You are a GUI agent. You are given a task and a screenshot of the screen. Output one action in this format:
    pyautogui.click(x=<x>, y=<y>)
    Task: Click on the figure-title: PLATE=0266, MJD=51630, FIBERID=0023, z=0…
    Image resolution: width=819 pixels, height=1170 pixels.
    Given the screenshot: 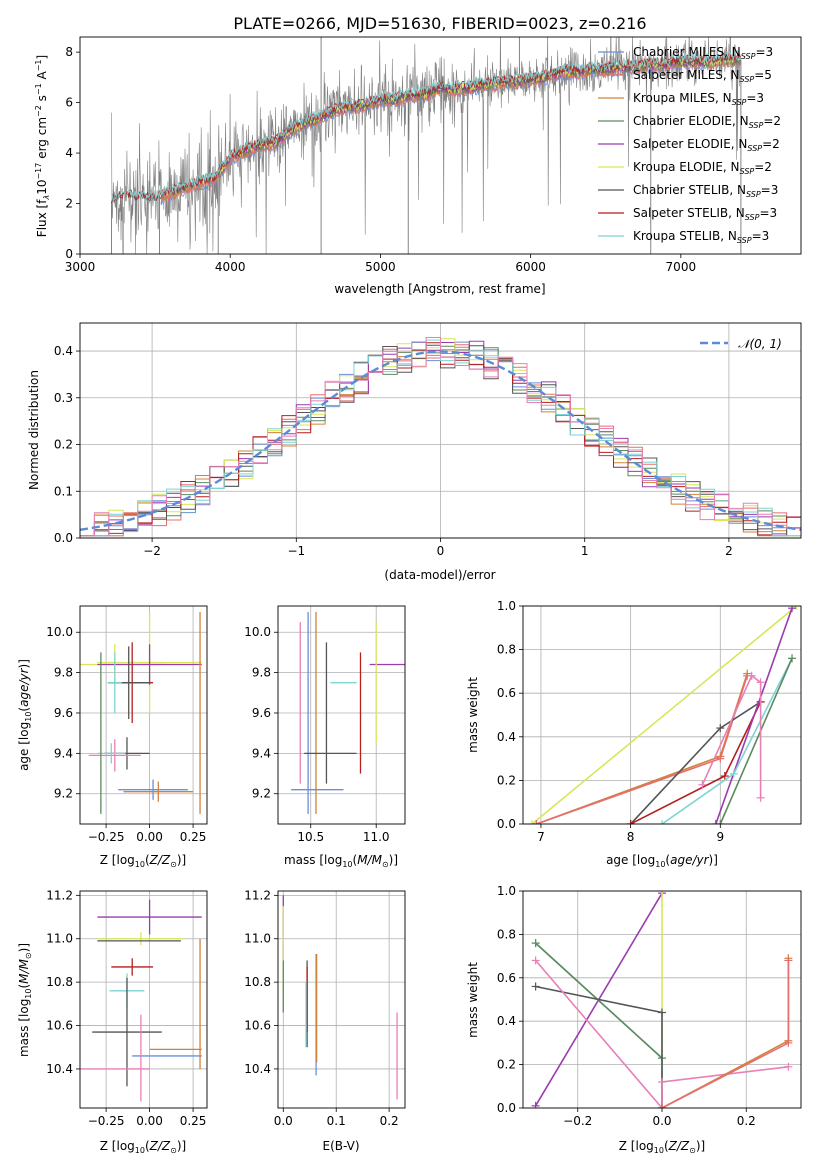 What is the action you would take?
    pyautogui.click(x=439, y=23)
    